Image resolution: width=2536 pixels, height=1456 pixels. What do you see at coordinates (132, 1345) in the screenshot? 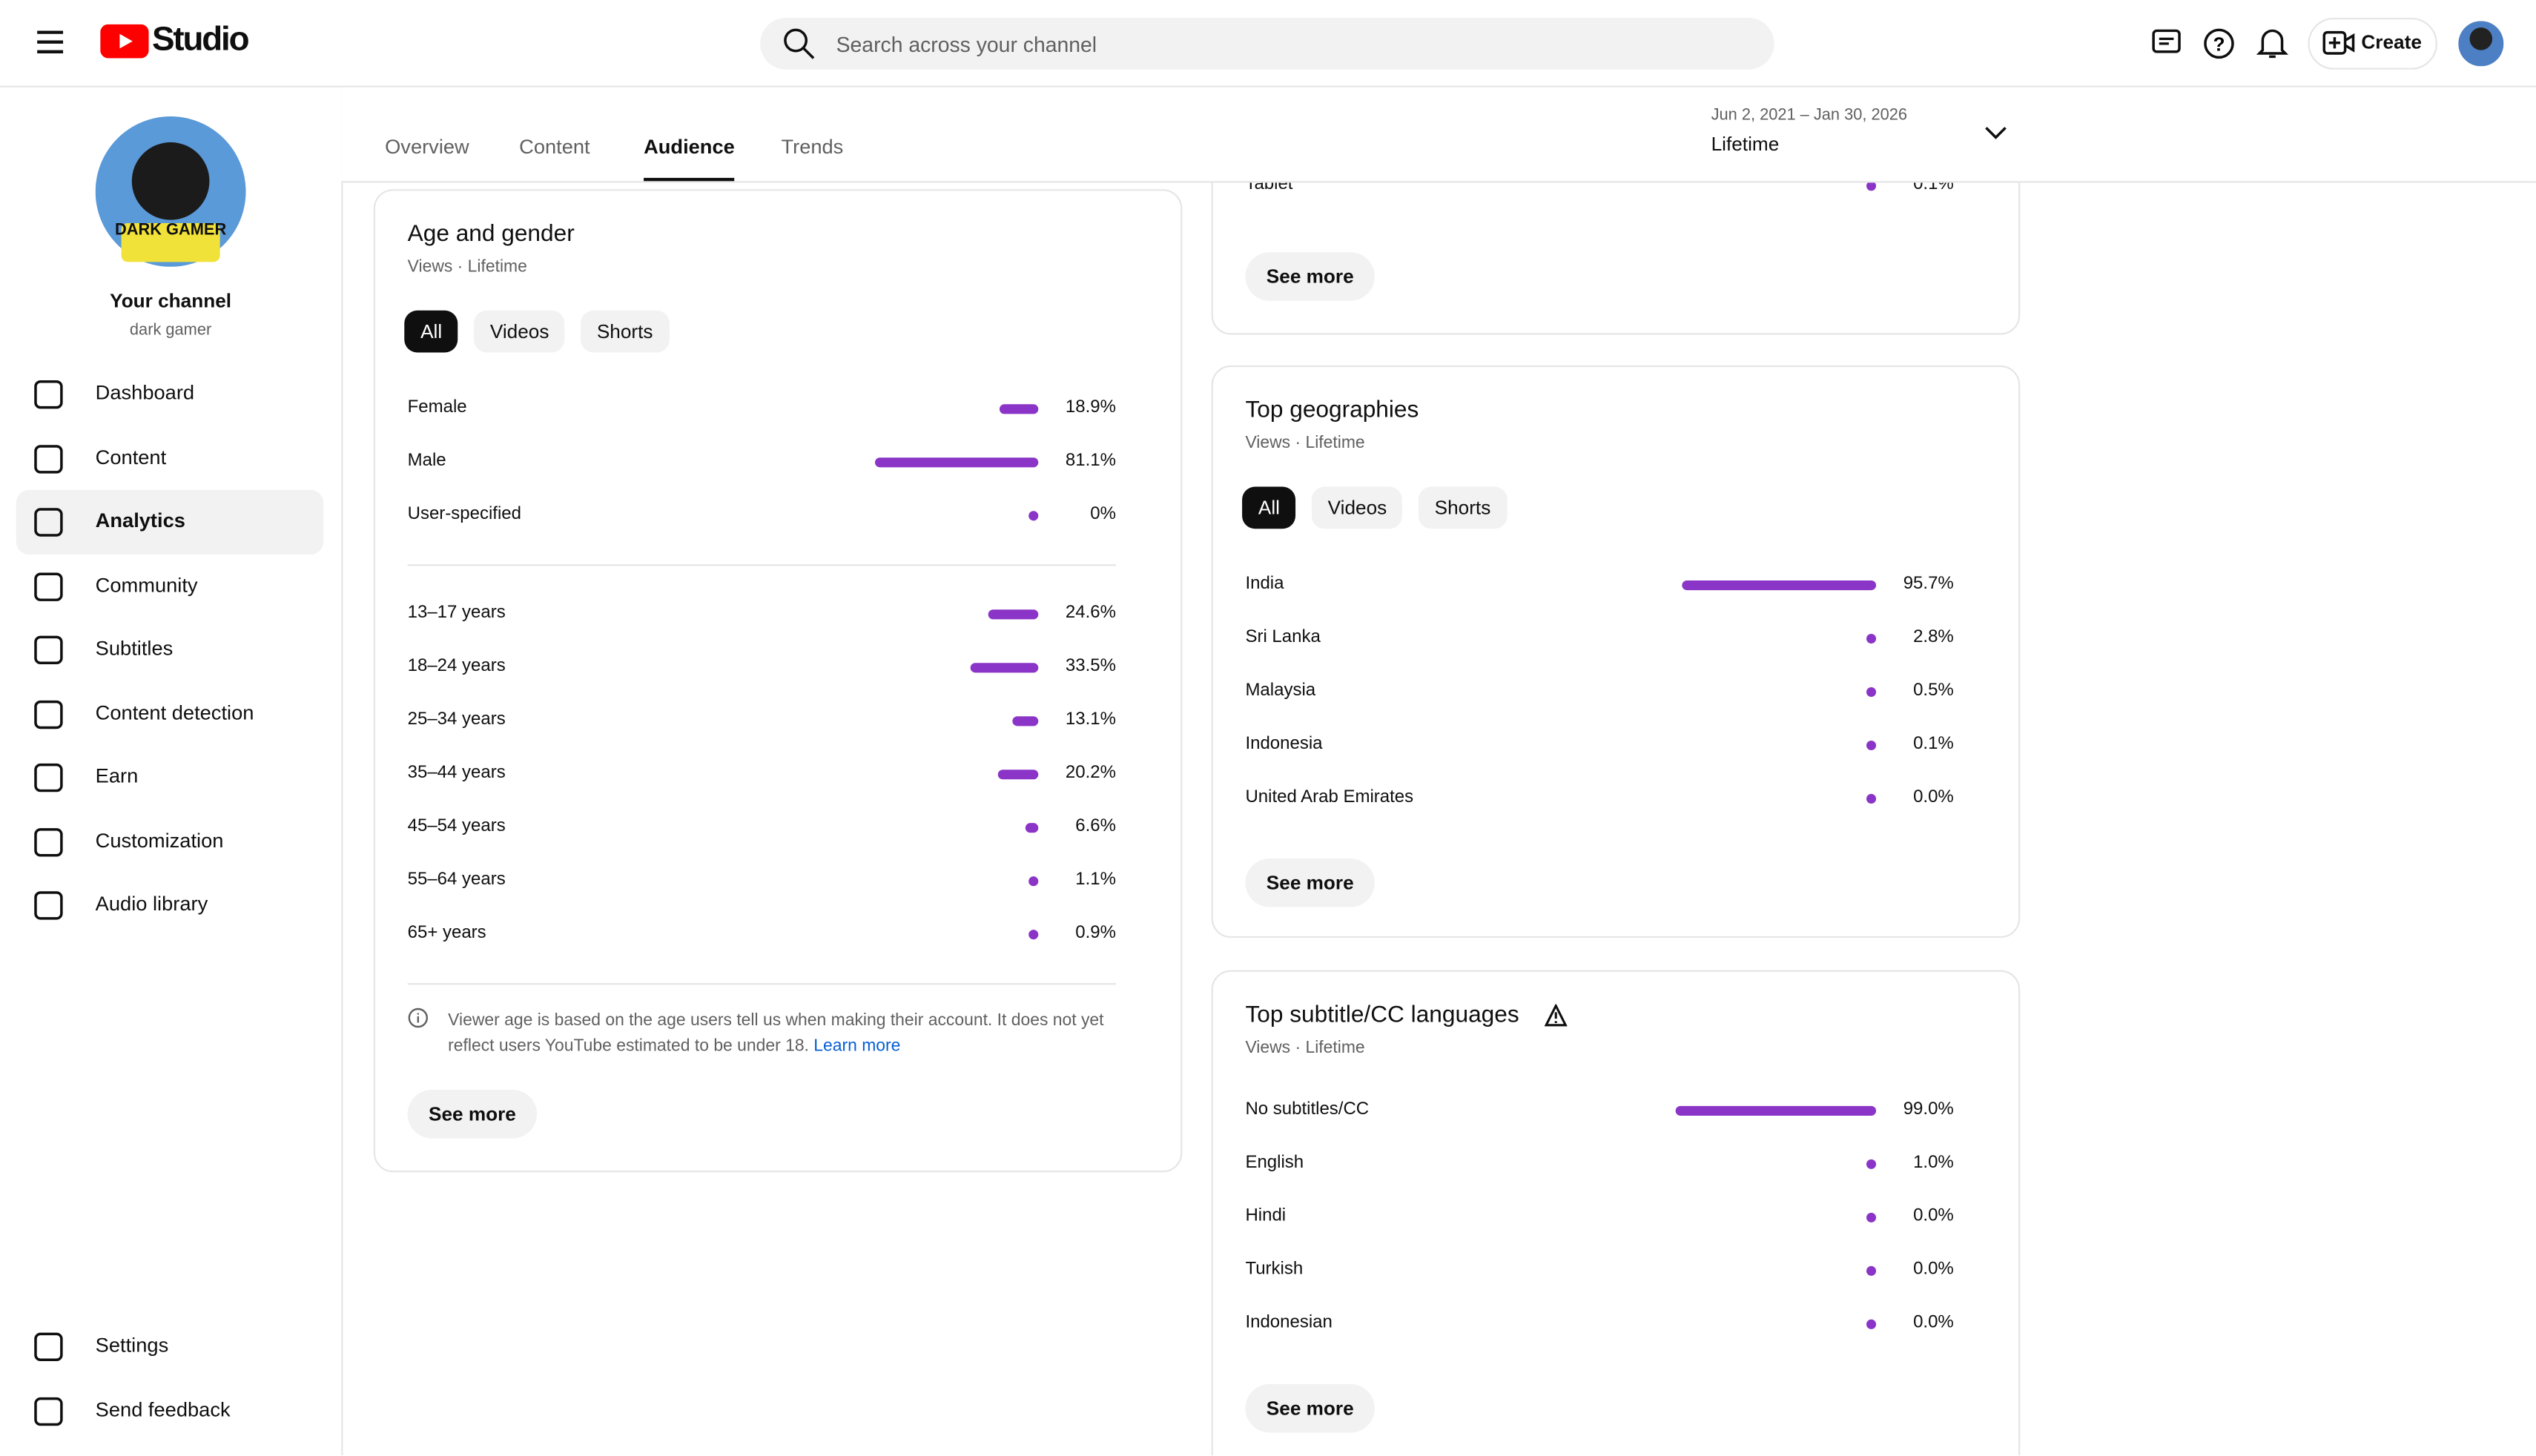
I see `nav-item: Settings` at bounding box center [132, 1345].